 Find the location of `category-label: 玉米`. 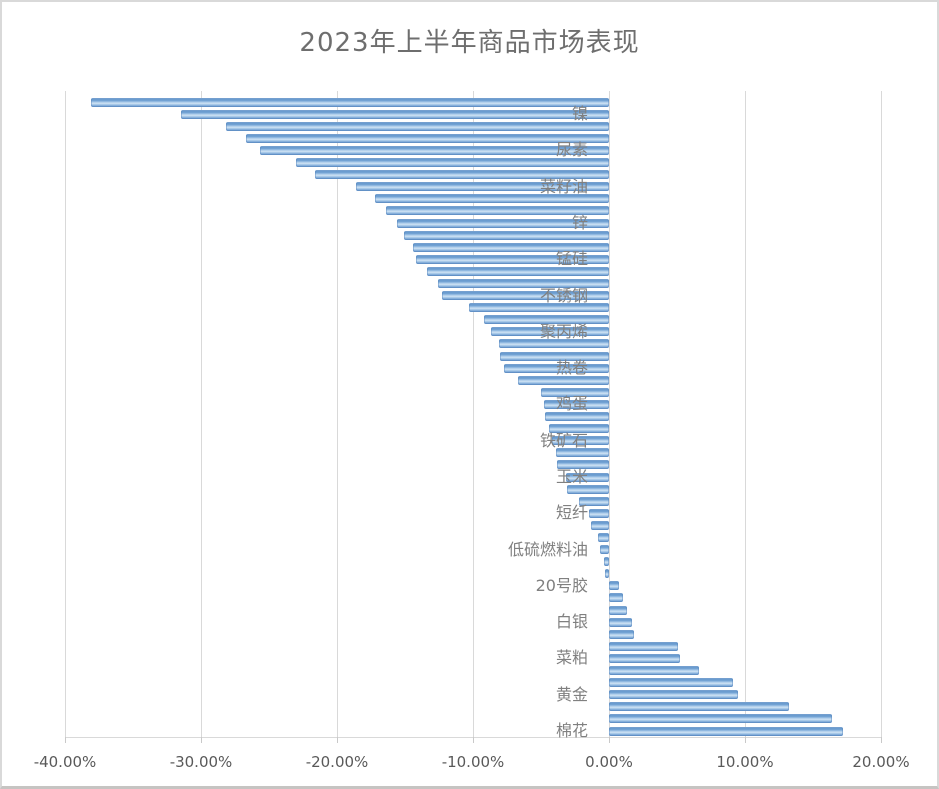

category-label: 玉米 is located at coordinates (571, 476).